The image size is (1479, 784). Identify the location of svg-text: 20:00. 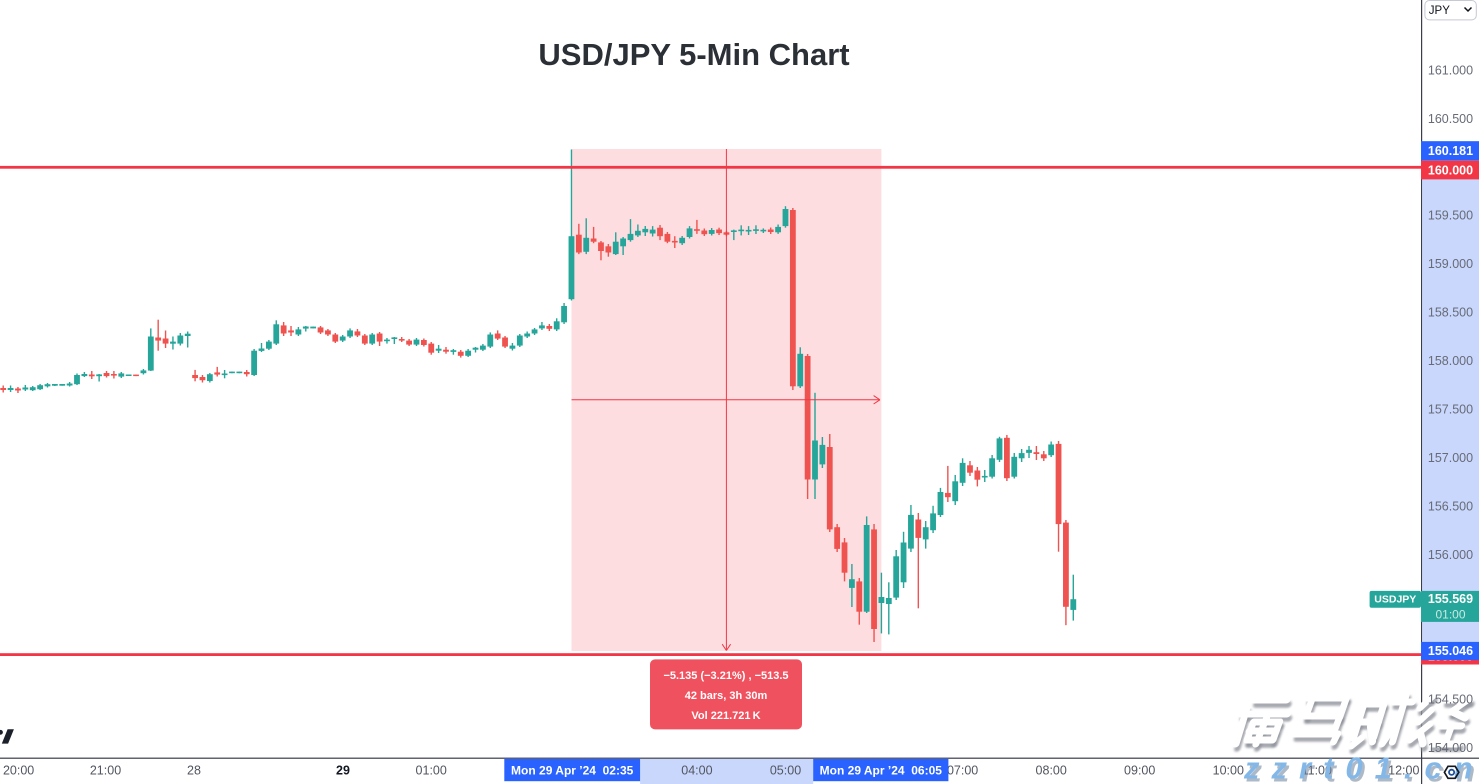
(18, 771).